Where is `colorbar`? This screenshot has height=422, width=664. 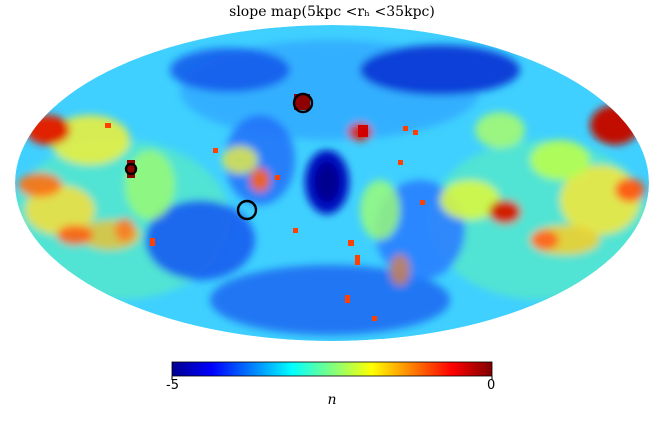 colorbar is located at coordinates (332, 369).